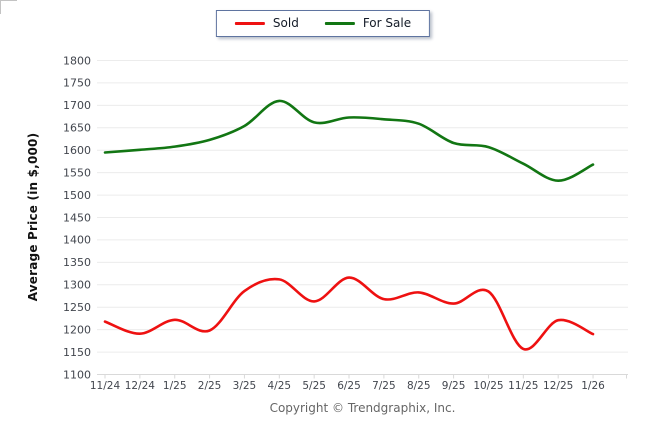 Image resolution: width=646 pixels, height=434 pixels. Describe the element at coordinates (593, 386) in the screenshot. I see `x-tick-label: 1/26` at that location.